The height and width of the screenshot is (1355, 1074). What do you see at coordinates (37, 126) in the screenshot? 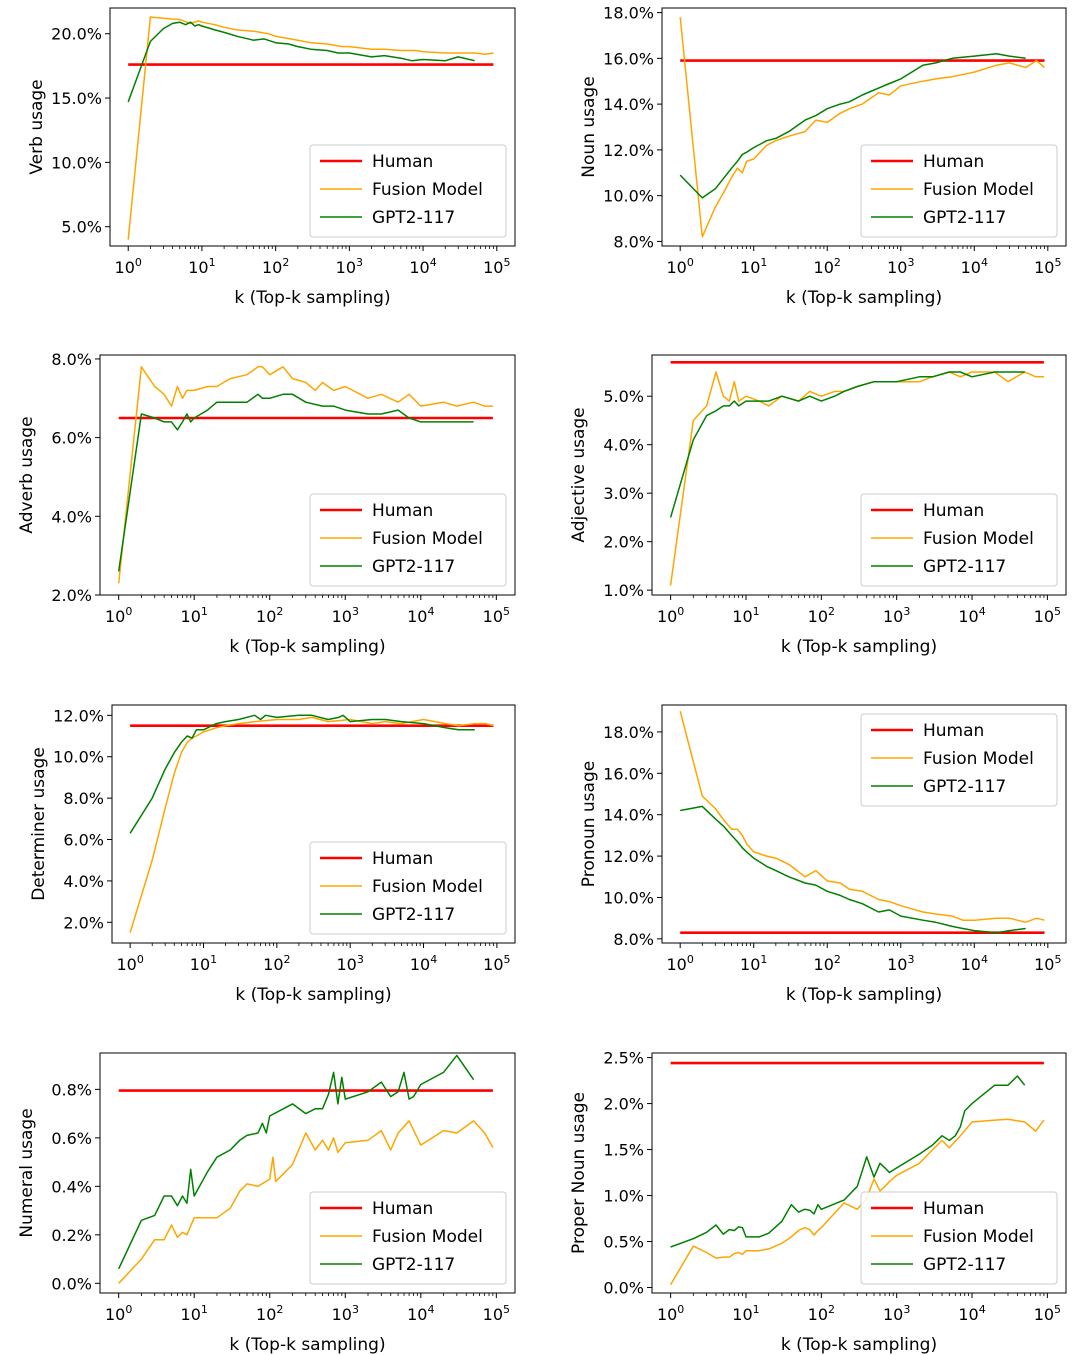
I see `y-axis-label: Verb usage` at bounding box center [37, 126].